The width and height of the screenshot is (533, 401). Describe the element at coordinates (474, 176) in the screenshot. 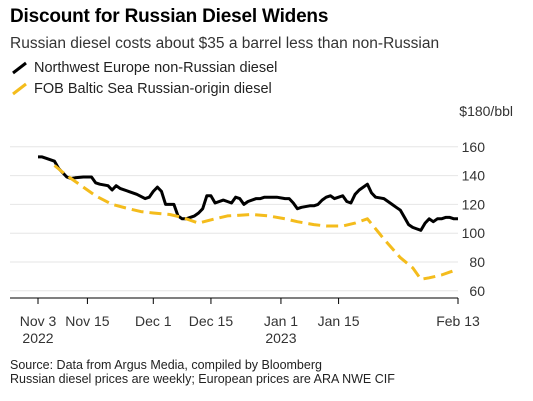

I see `y-tick-label: 140` at that location.